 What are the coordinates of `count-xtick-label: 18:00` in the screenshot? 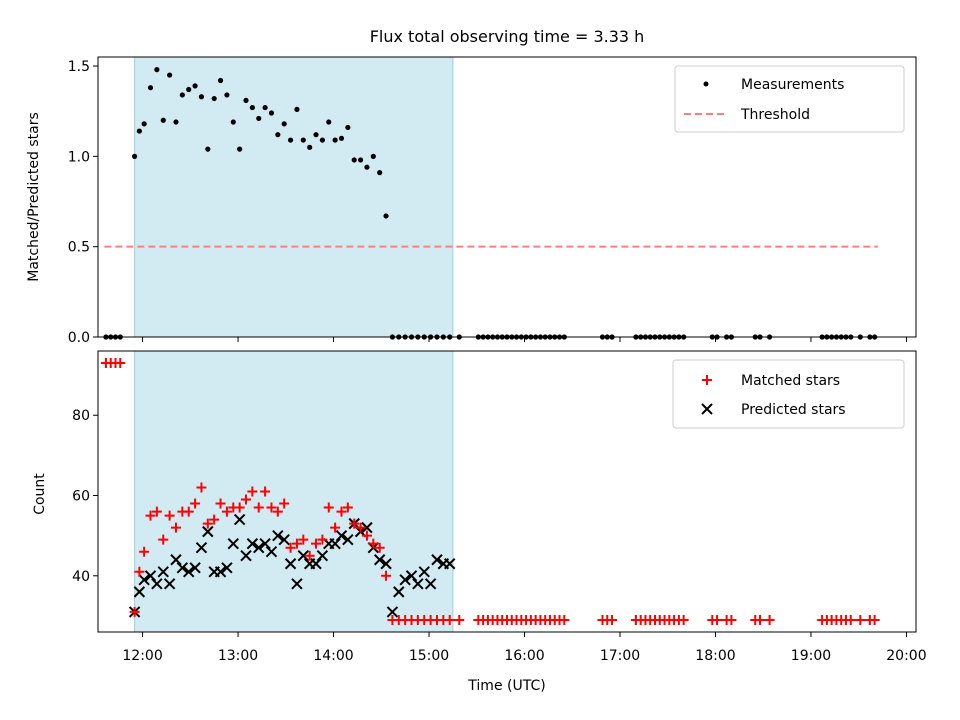 It's located at (715, 656).